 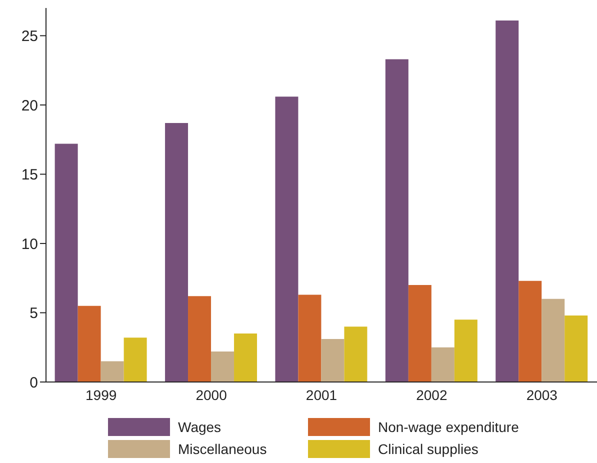 I want to click on x-tick-label: 1999, so click(x=101, y=394).